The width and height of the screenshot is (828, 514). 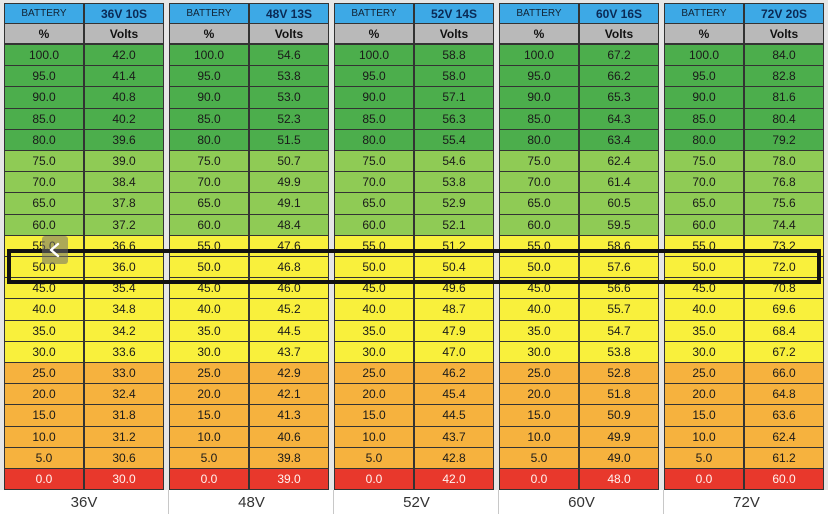 What do you see at coordinates (414, 394) in the screenshot?
I see `table-row: 20.0 45.4` at bounding box center [414, 394].